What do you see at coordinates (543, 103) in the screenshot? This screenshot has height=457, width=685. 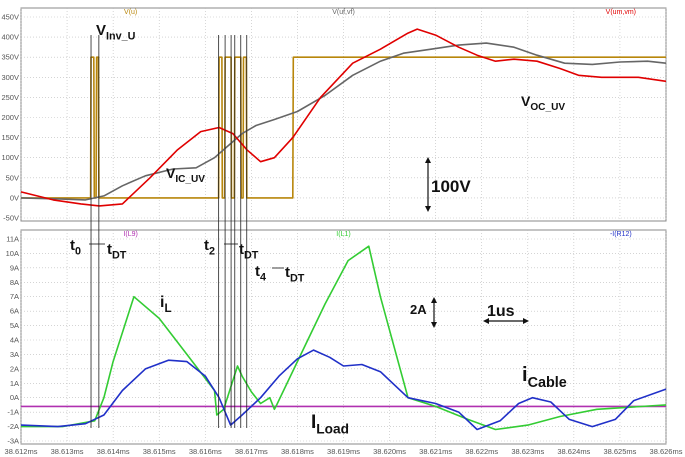 I see `annotation-v-oc-uv: VOC_UV` at bounding box center [543, 103].